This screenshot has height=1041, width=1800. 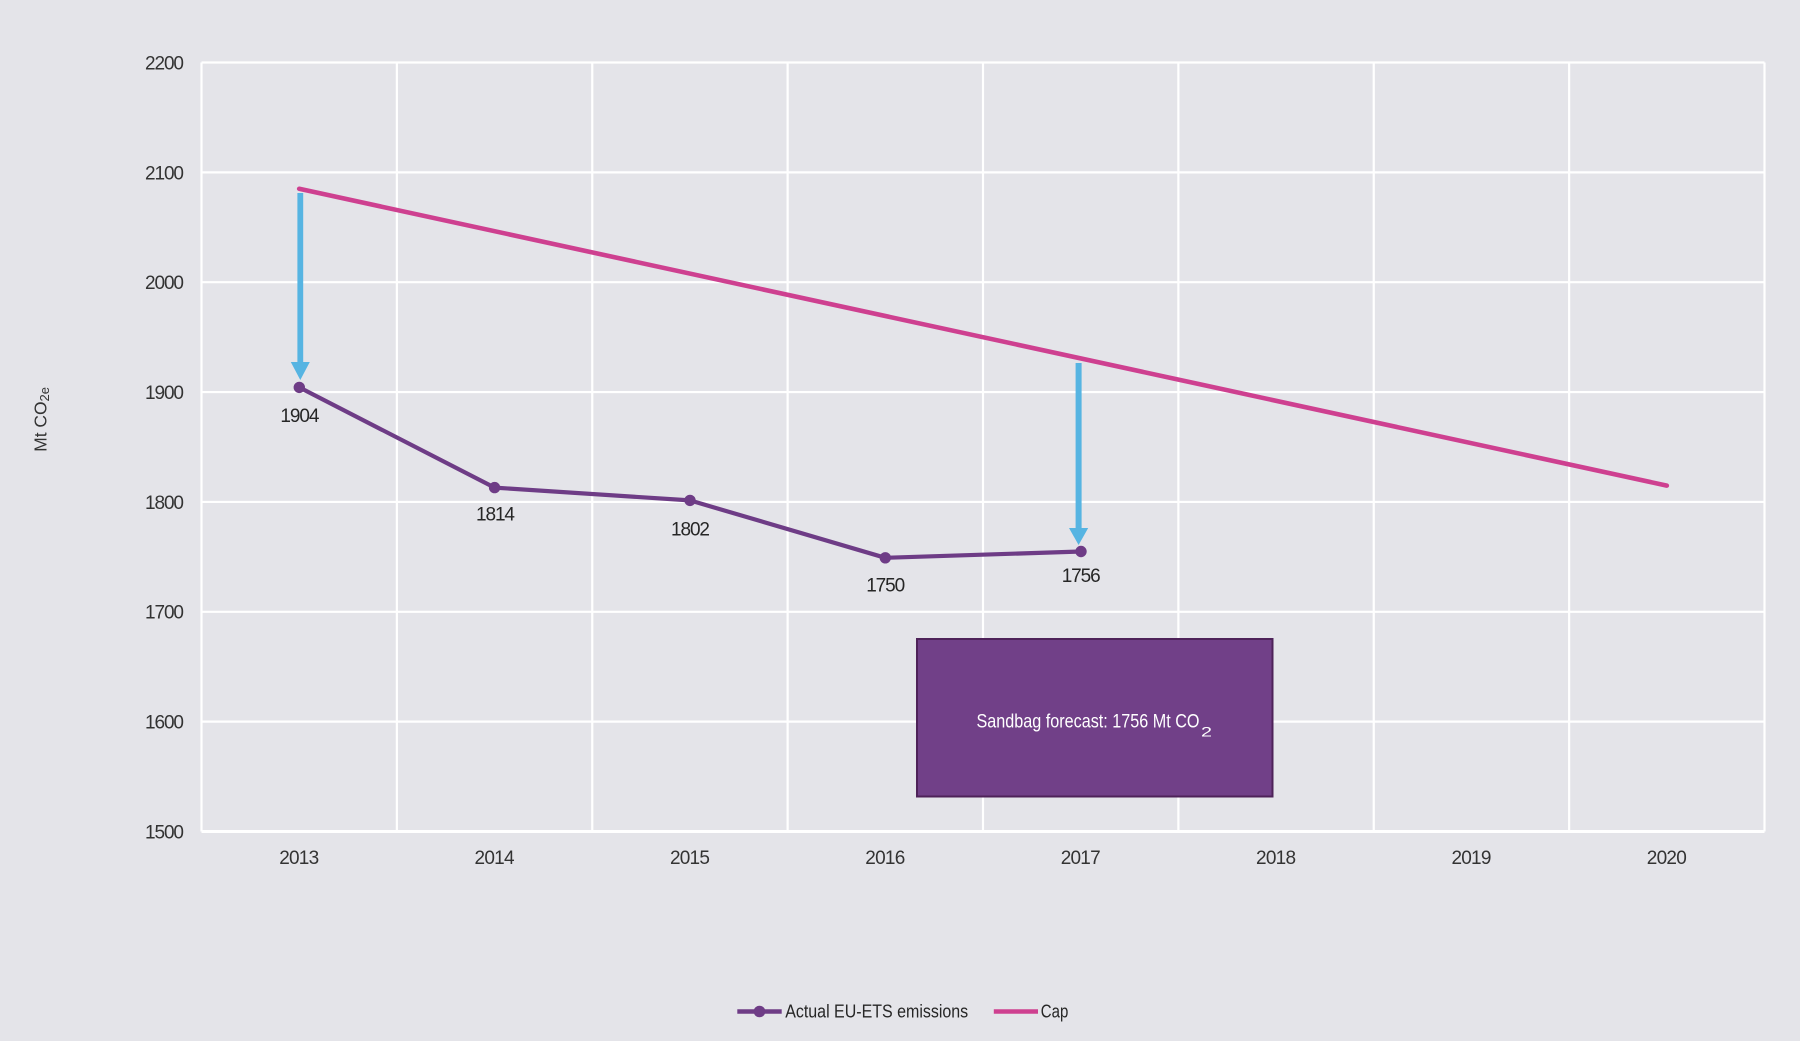 What do you see at coordinates (690, 858) in the screenshot?
I see `svg-text: 2015` at bounding box center [690, 858].